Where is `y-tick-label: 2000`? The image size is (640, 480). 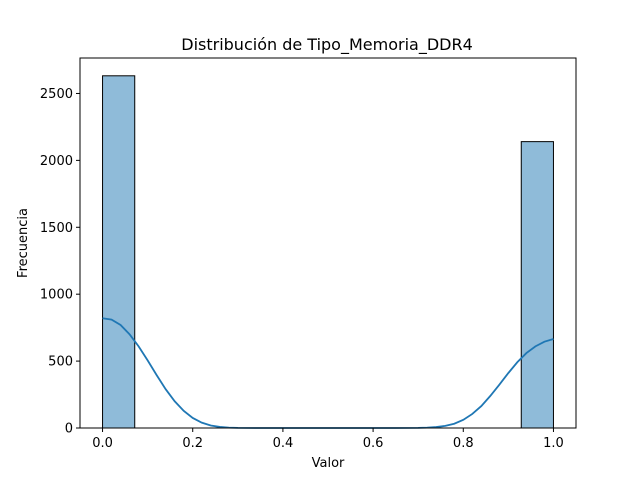 y-tick-label: 2000 is located at coordinates (56, 161).